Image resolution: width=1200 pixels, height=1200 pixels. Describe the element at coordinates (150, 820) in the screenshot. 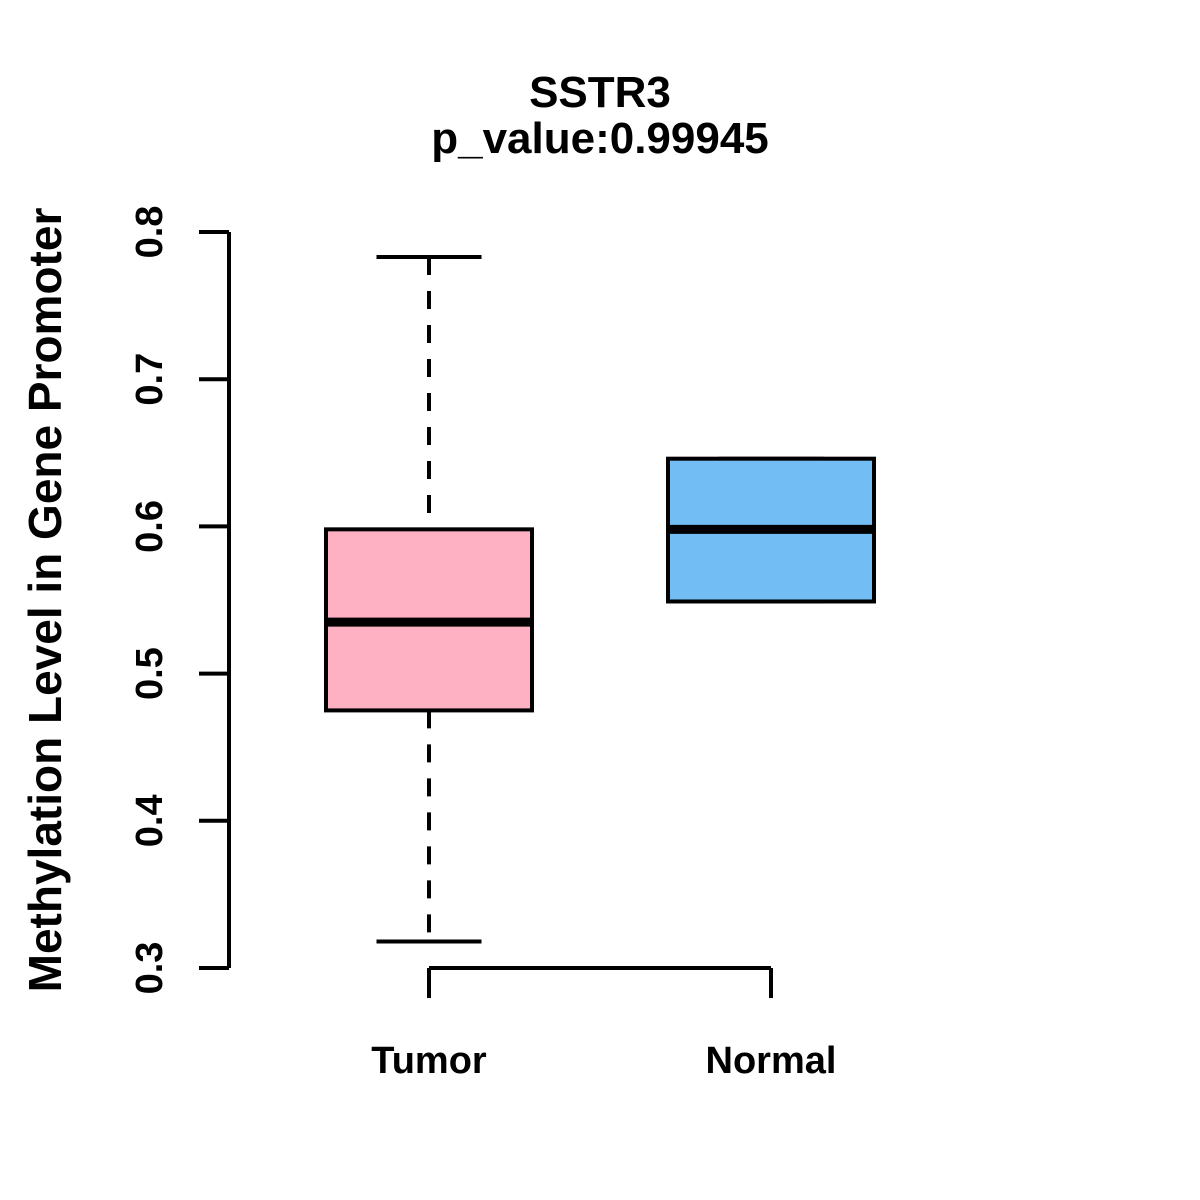

I see `y-axis-tick-label: 0.4` at that location.